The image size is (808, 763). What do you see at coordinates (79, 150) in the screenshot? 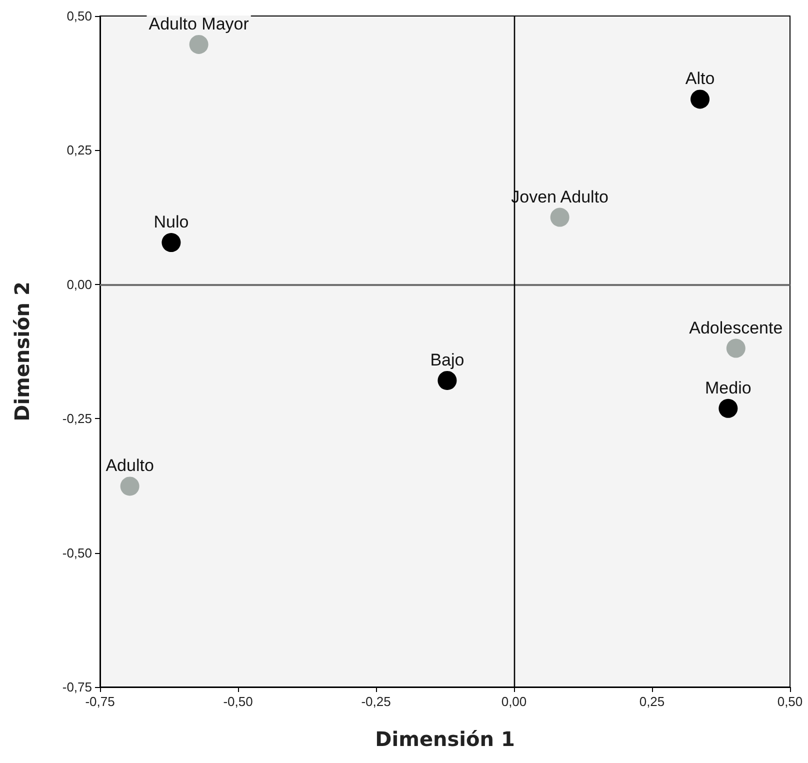
I see `y-tick-label: 0,25` at bounding box center [79, 150].